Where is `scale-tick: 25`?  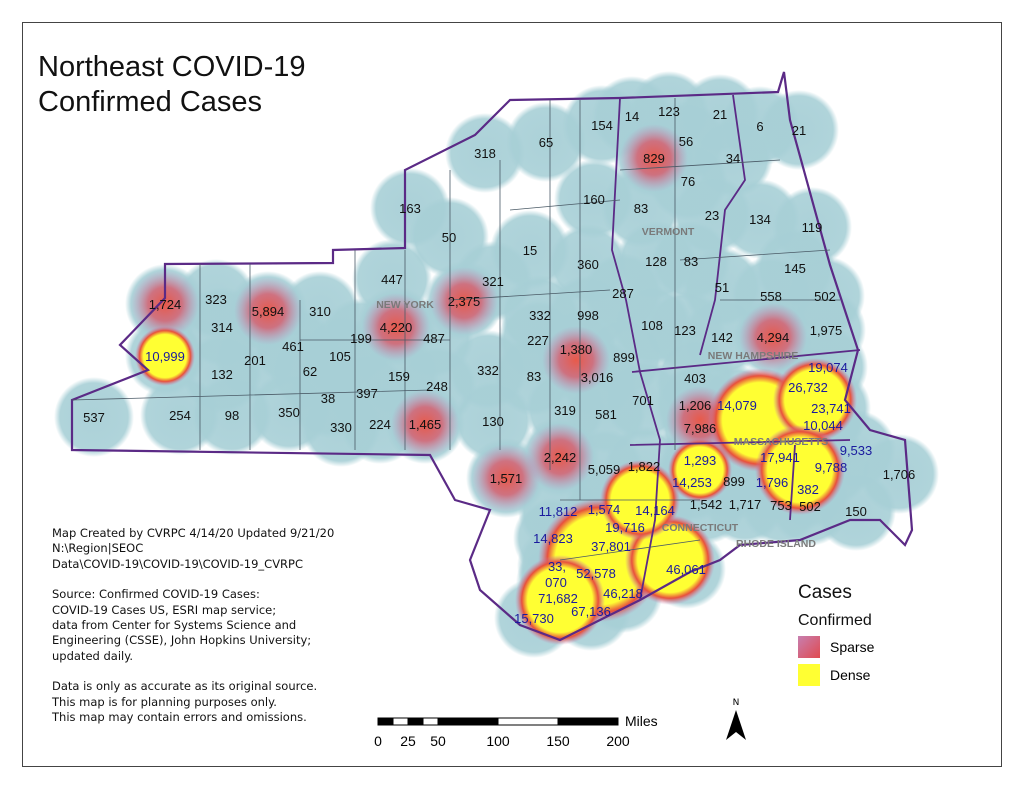
scale-tick: 25 is located at coordinates (408, 741).